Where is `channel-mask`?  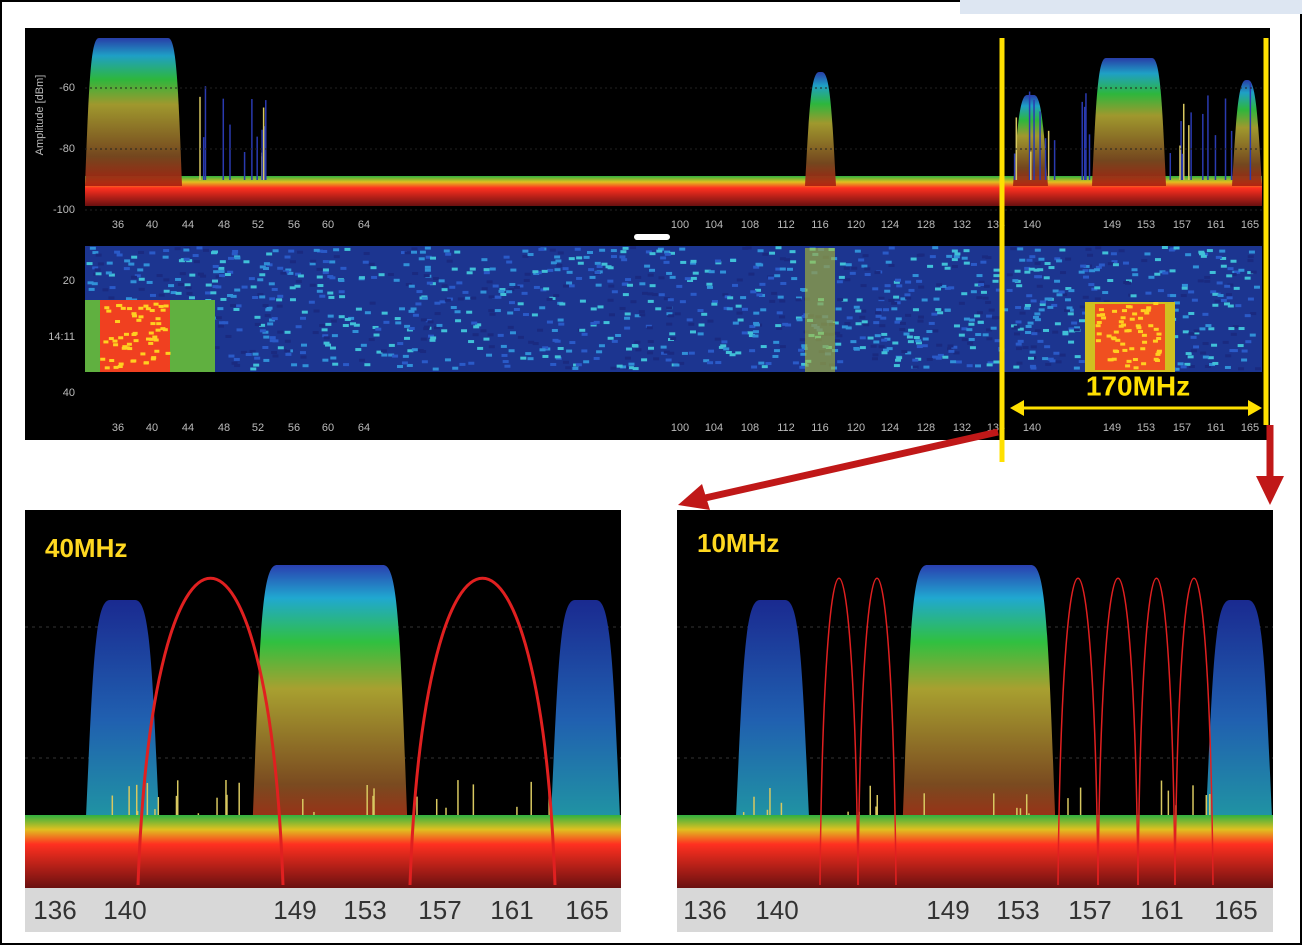 channel-mask is located at coordinates (210, 731).